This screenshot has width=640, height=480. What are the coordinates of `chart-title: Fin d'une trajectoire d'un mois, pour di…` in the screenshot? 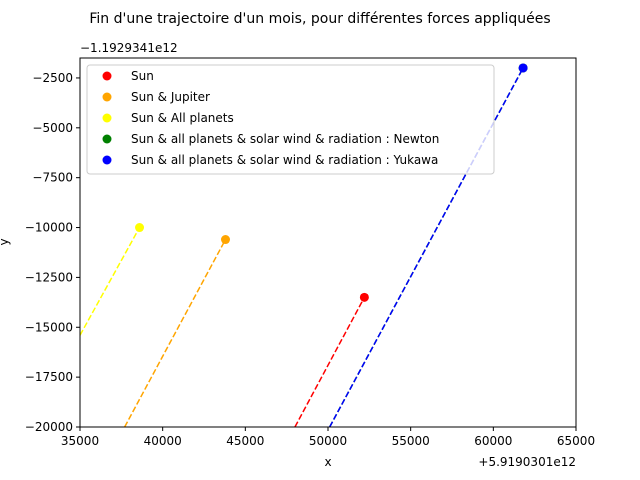 It's located at (319, 19).